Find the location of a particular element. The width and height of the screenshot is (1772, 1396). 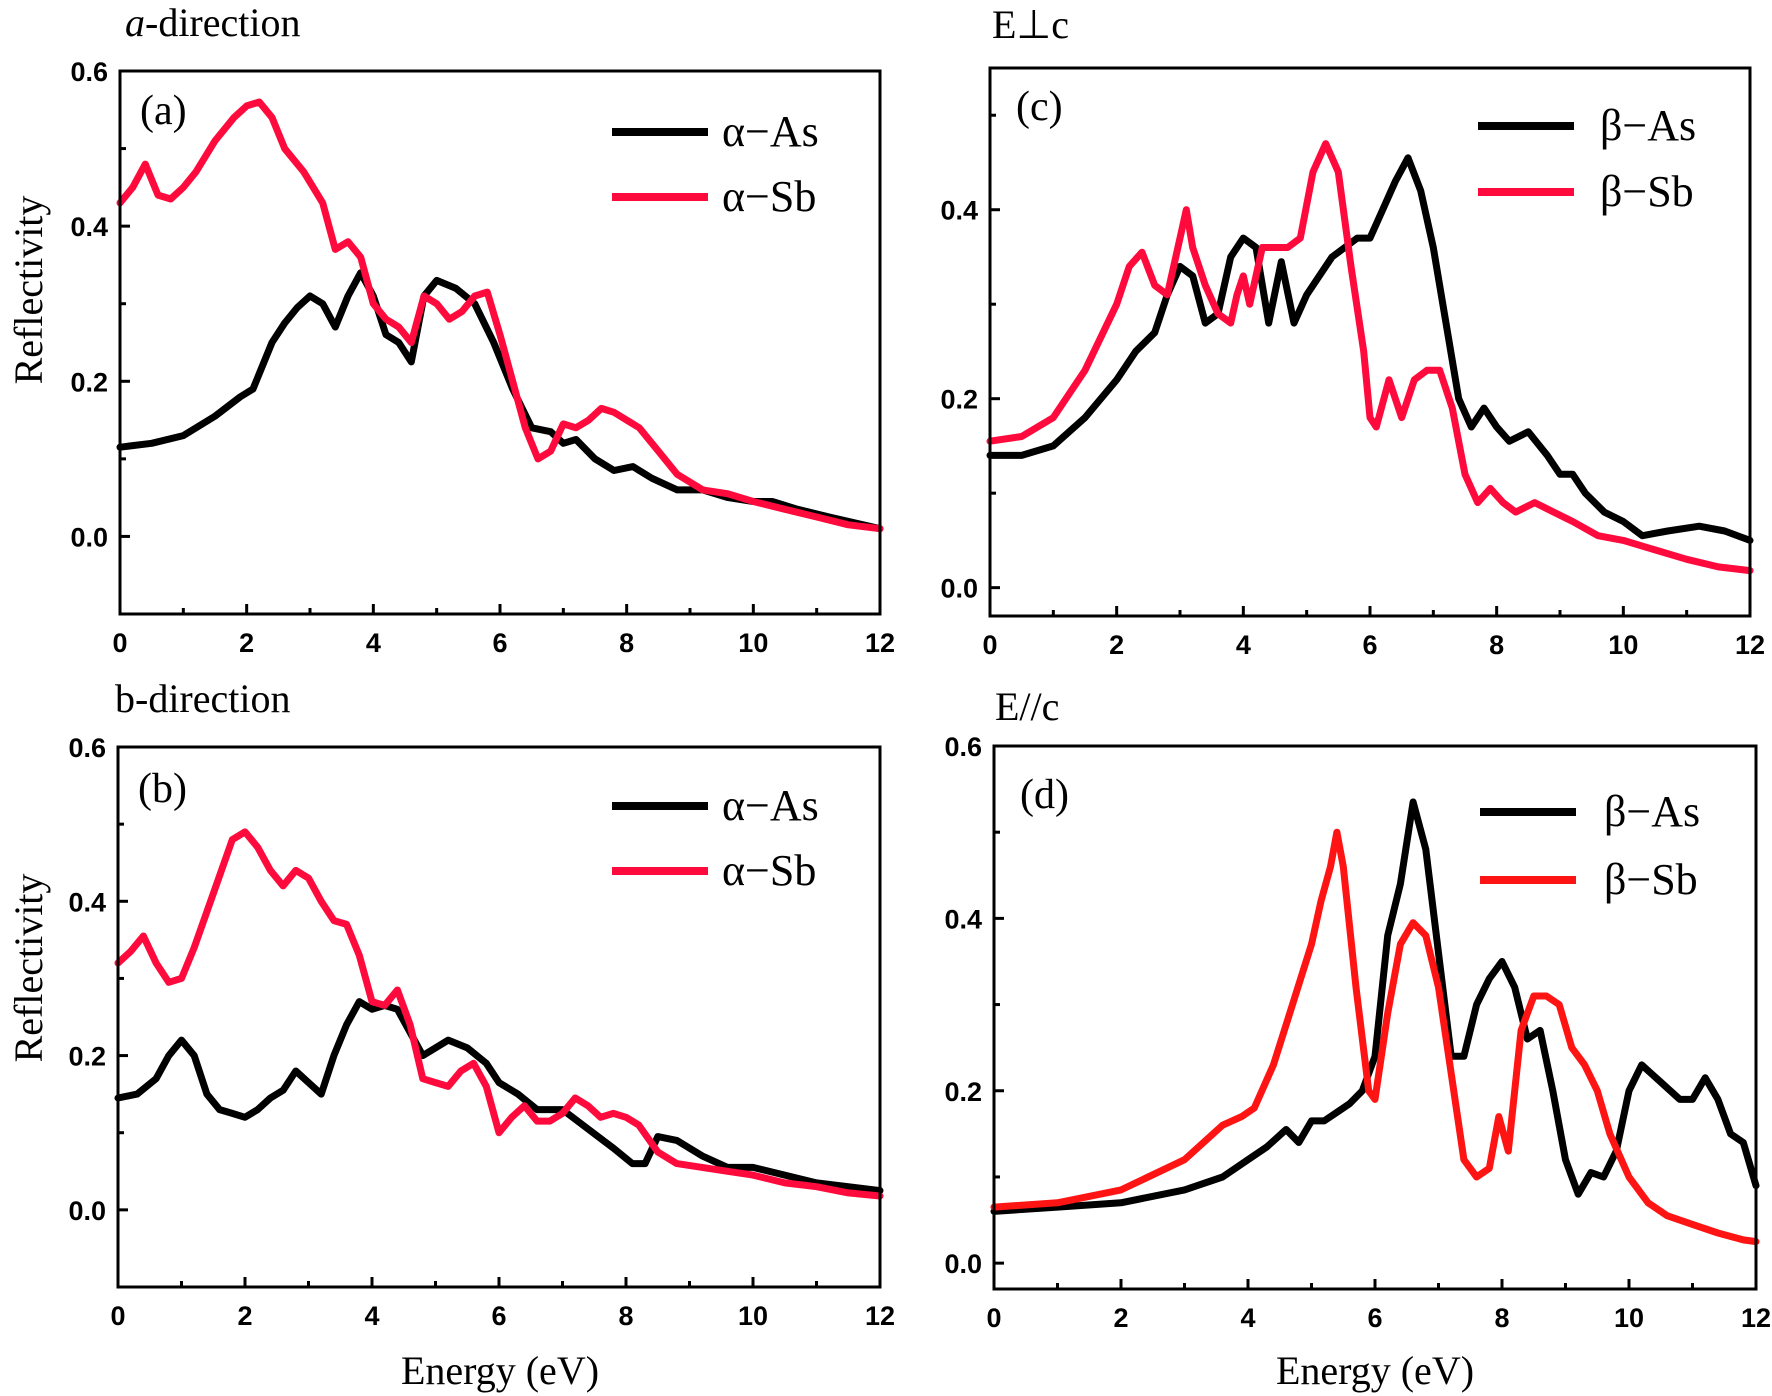

panel-c-xtick-label: 6 is located at coordinates (1369, 645).